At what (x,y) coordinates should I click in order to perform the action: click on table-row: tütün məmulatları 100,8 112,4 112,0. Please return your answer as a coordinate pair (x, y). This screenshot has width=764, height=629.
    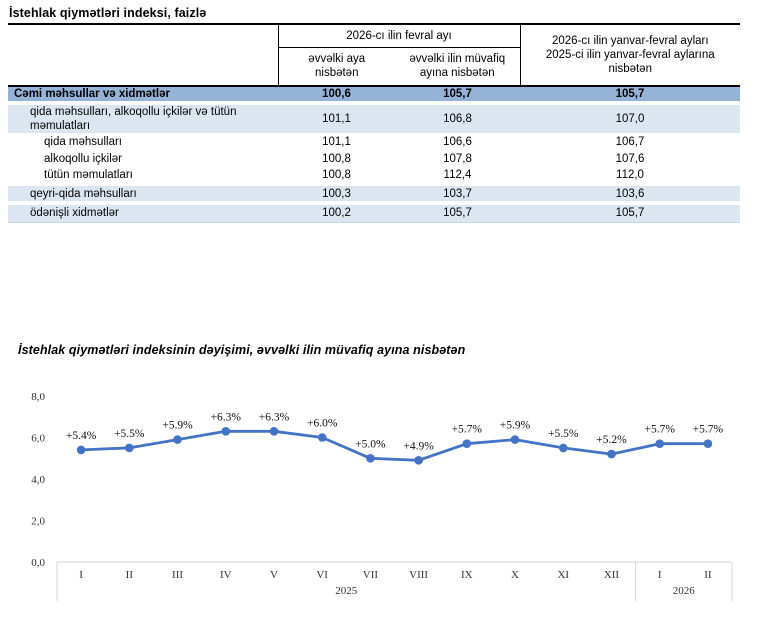
    Looking at the image, I should click on (374, 175).